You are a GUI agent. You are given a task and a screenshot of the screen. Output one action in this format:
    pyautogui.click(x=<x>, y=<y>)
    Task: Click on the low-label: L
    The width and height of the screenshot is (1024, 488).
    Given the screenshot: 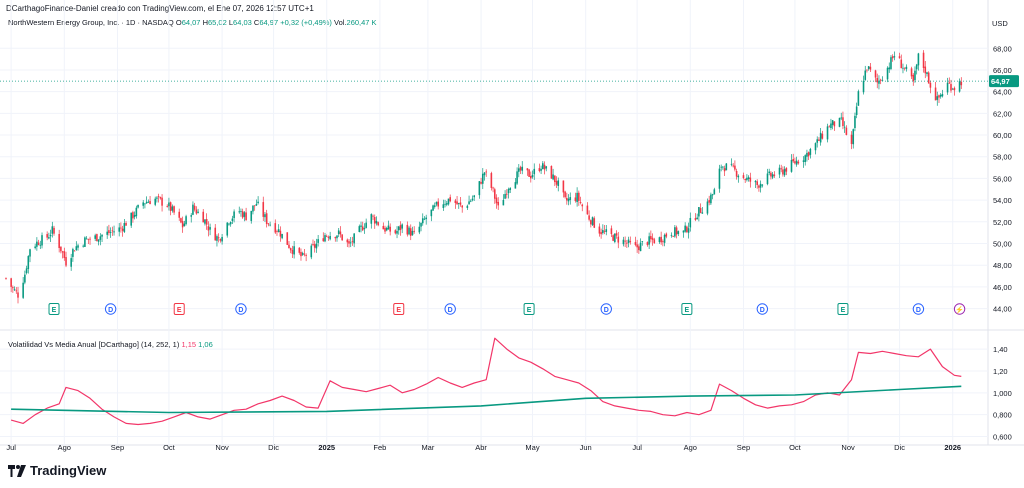 What is the action you would take?
    pyautogui.click(x=231, y=22)
    